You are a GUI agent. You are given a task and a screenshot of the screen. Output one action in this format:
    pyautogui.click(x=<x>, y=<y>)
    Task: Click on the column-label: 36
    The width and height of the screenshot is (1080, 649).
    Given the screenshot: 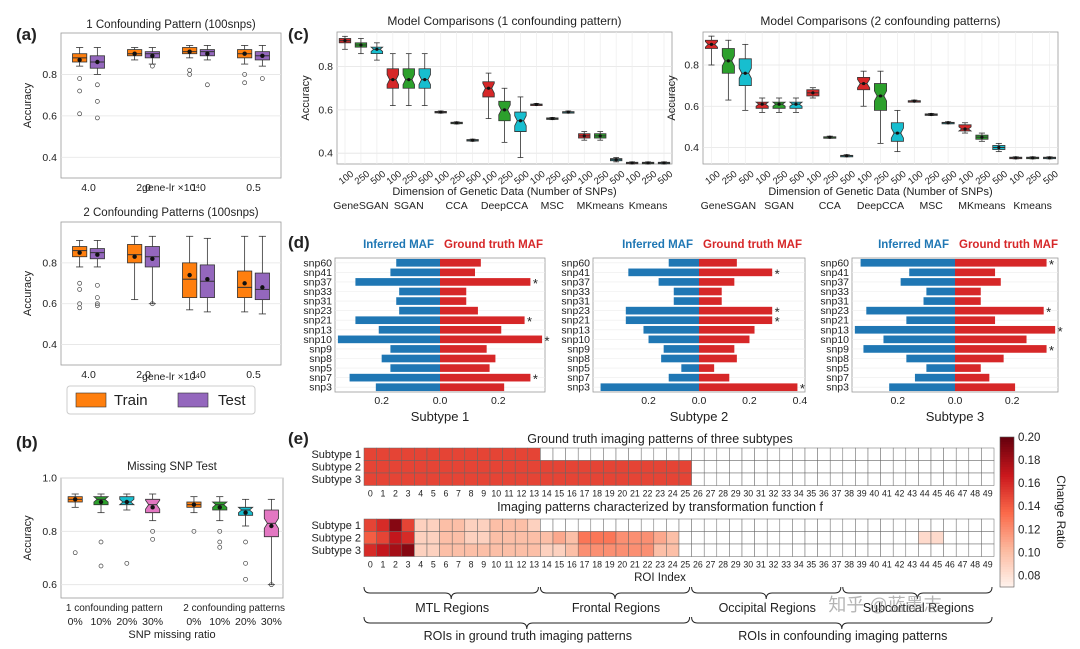 What is the action you would take?
    pyautogui.click(x=824, y=565)
    